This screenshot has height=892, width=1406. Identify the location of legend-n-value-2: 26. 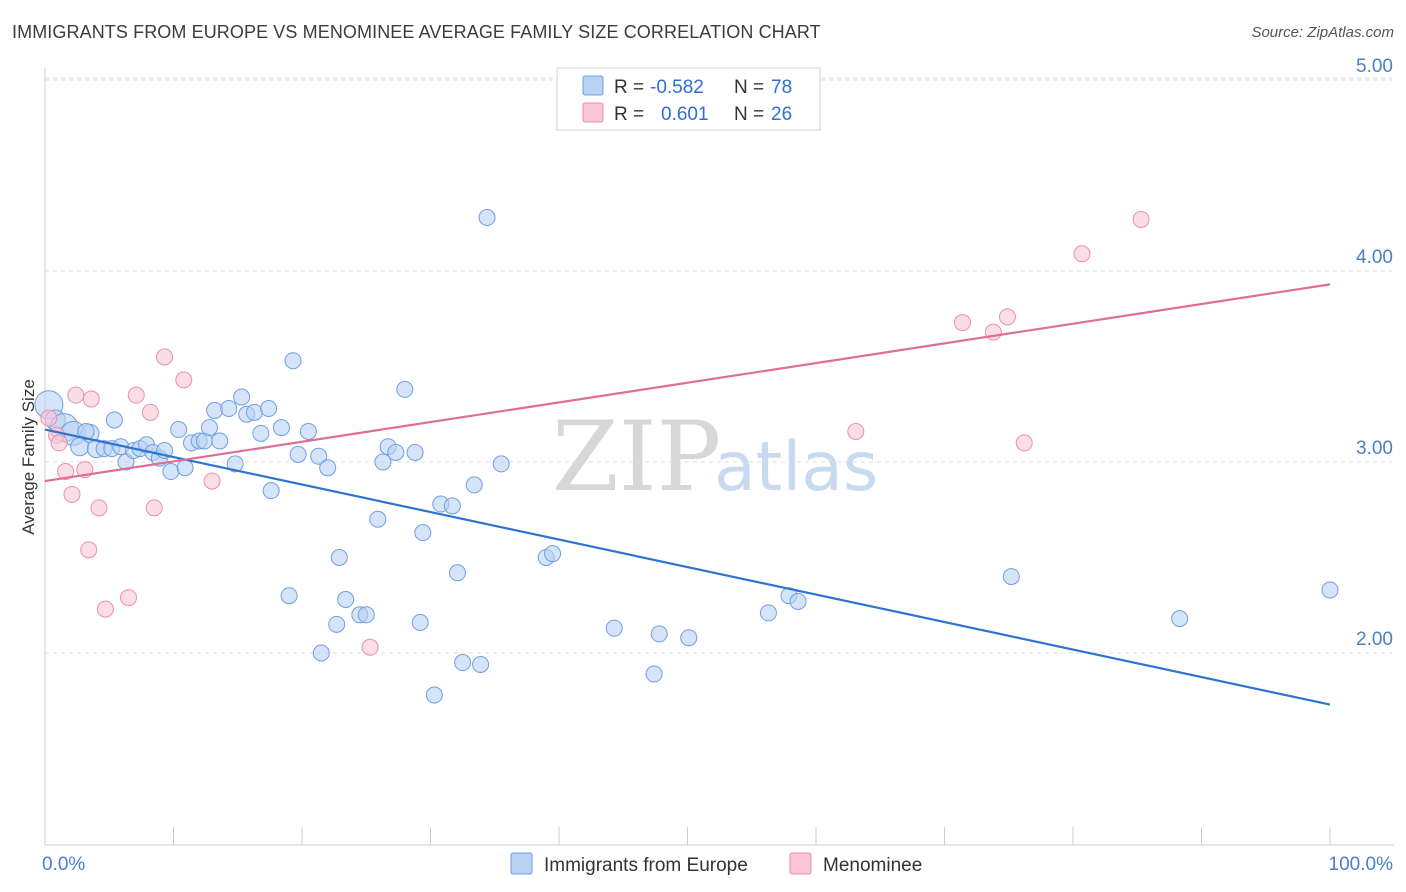
(781, 114).